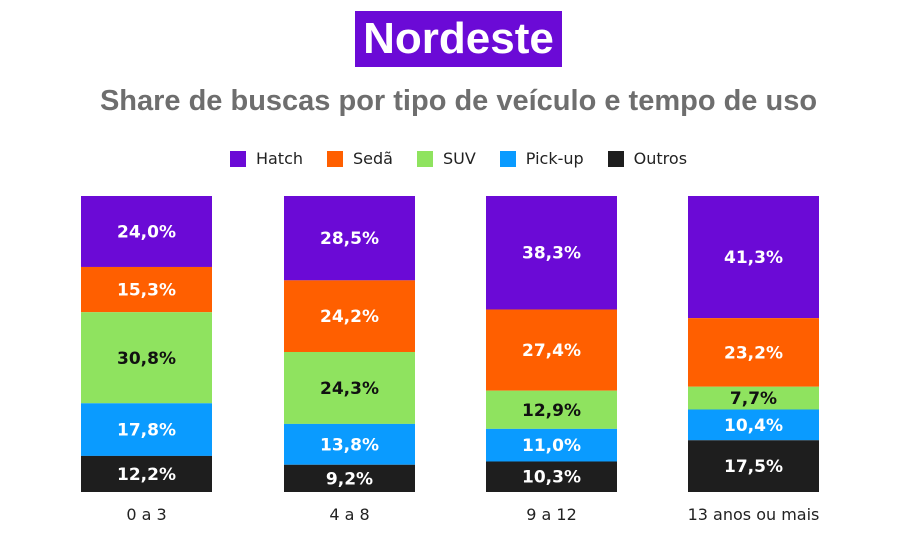  Describe the element at coordinates (554, 158) in the screenshot. I see `legend-label: Pick-up` at that location.